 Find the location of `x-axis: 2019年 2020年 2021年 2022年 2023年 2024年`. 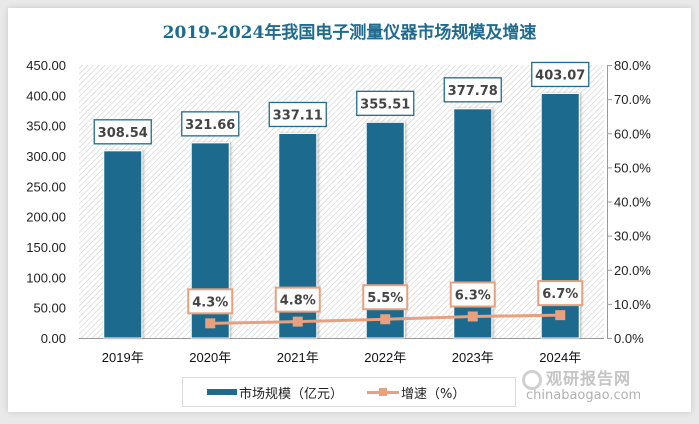

x-axis: 2019年 2020年 2021年 2022年 2023年 2024年 is located at coordinates (341, 357).